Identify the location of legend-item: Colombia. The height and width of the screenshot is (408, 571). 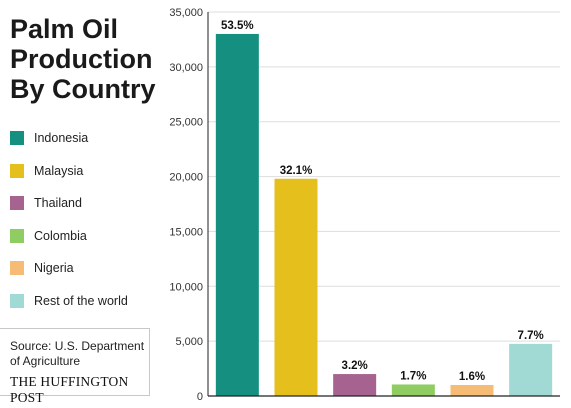
(48, 236).